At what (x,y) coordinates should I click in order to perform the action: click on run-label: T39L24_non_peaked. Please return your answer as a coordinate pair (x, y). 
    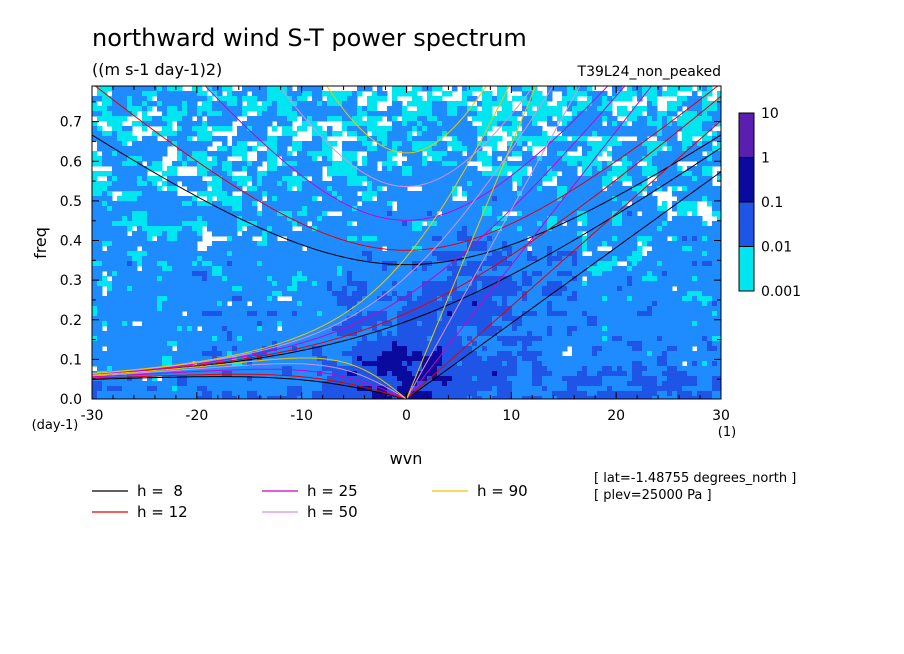
    Looking at the image, I should click on (649, 72).